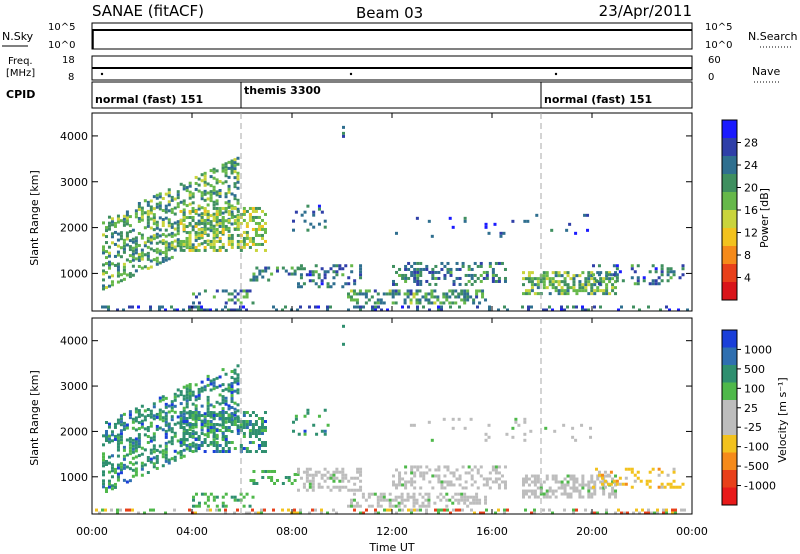 The width and height of the screenshot is (800, 554). Describe the element at coordinates (74, 431) in the screenshot. I see `y-tick-label: 2000` at that location.